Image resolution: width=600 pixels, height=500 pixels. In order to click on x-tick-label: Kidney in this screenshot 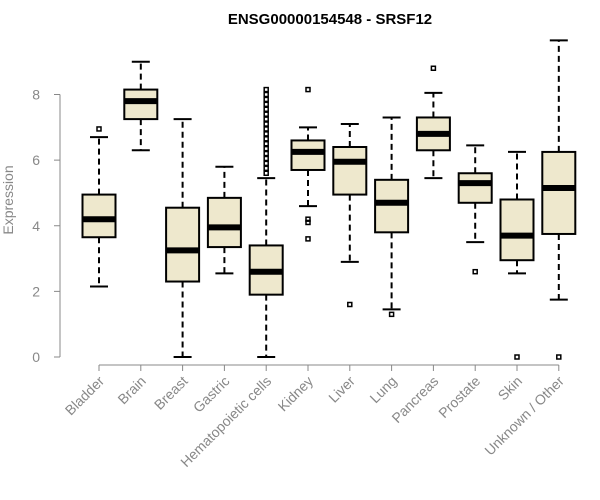, I will do `click(296, 394)`.